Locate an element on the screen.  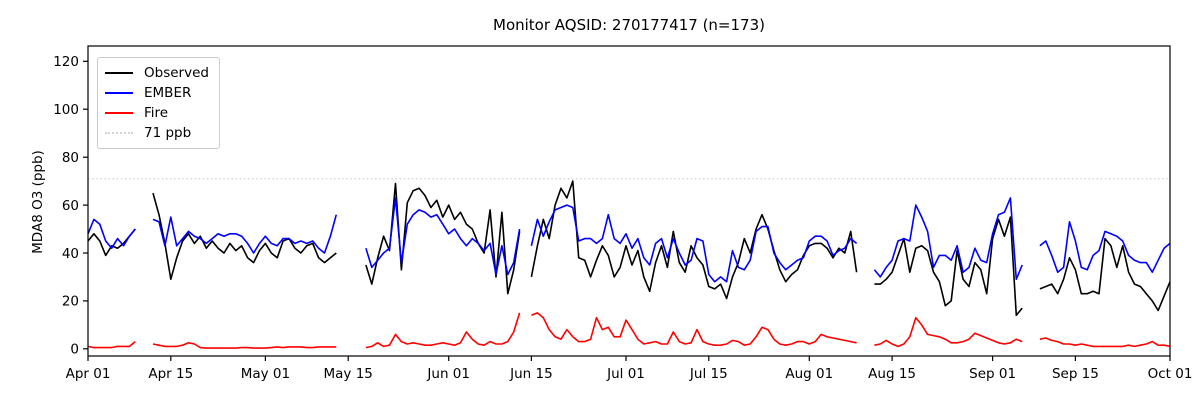
x-tick-label: Jun 01 is located at coordinates (448, 374).